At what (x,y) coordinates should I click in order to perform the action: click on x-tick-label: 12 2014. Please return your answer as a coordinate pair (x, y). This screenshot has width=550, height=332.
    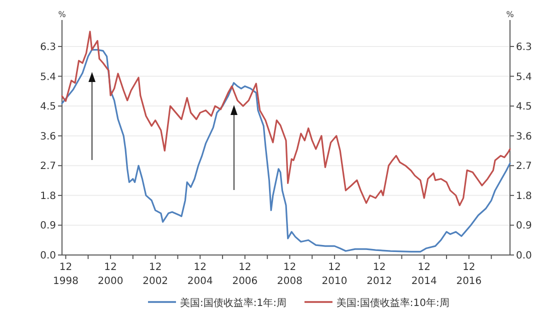
    Looking at the image, I should click on (424, 274).